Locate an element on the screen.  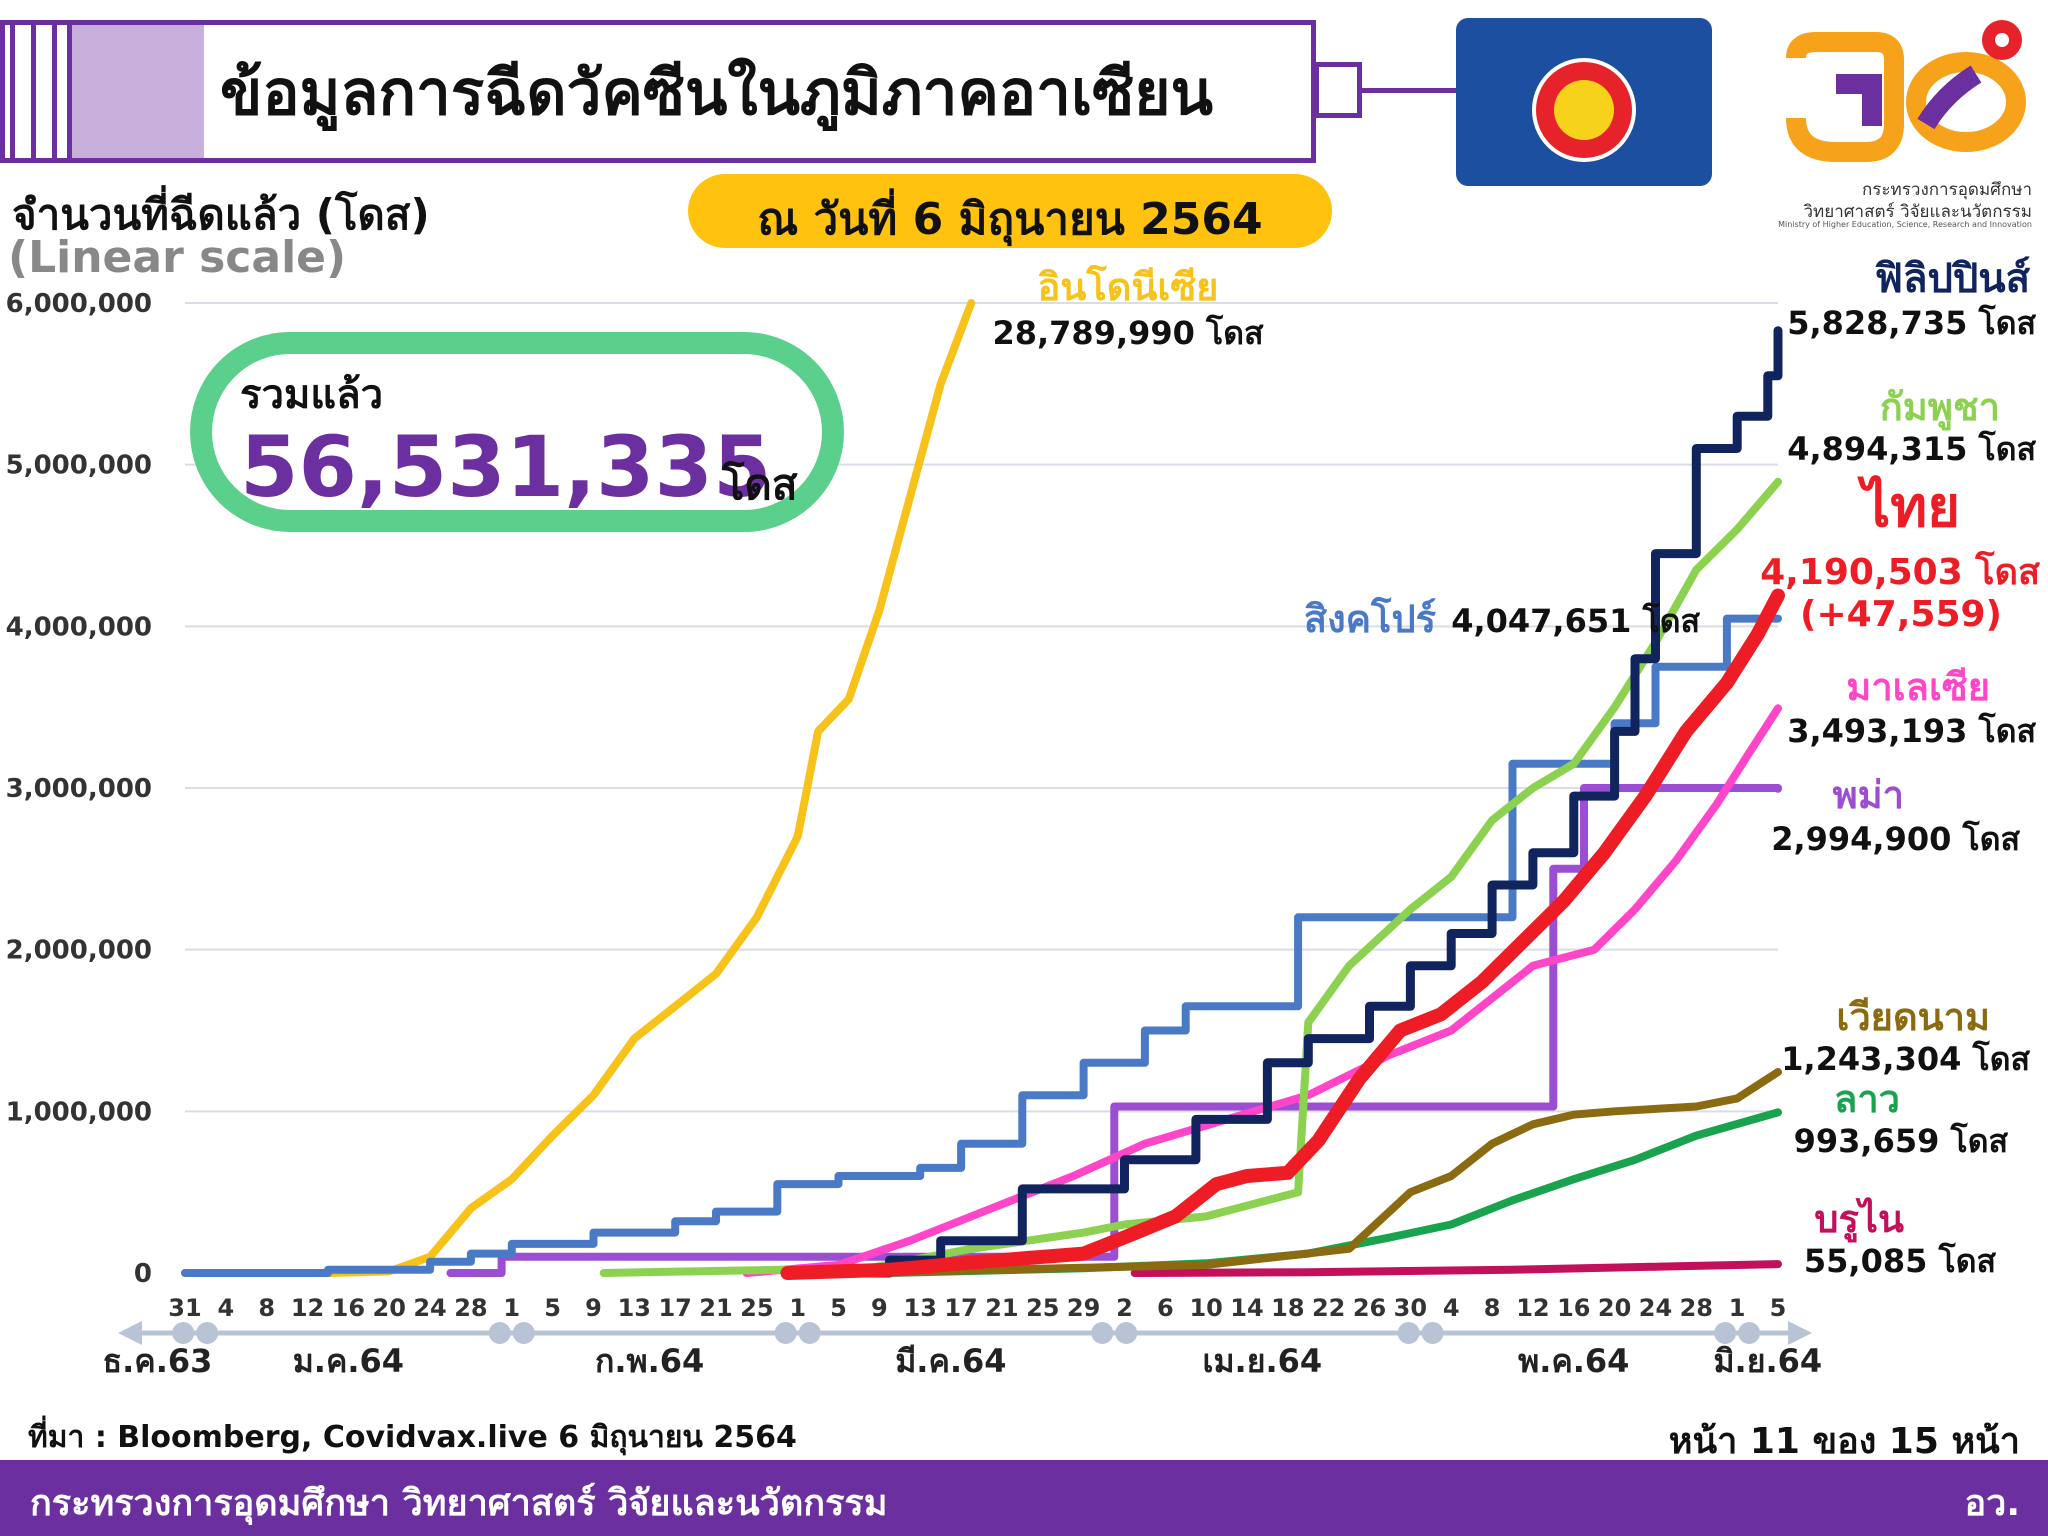
series-value-label: 5,828,735 โดส is located at coordinates (1911, 323).